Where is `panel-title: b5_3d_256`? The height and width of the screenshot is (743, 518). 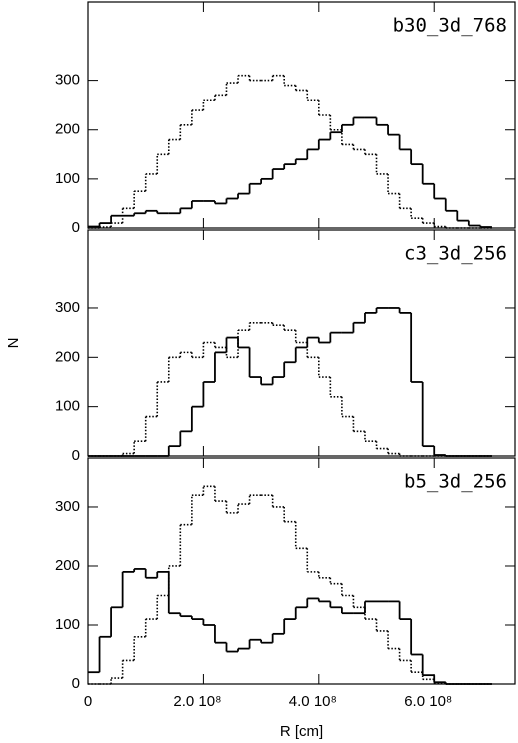
panel-title: b5_3d_256 is located at coordinates (455, 482).